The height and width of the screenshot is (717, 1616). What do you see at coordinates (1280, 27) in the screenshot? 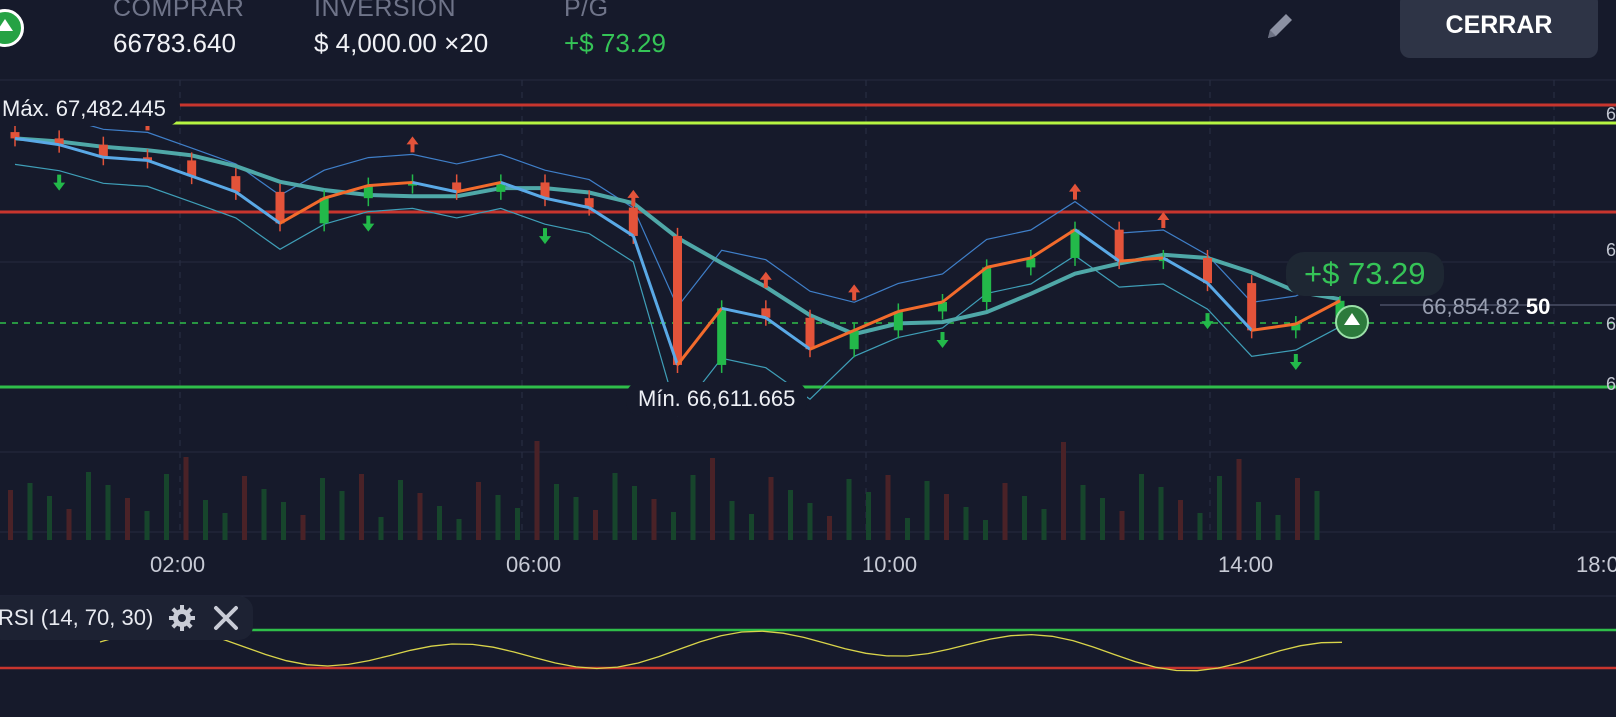
I see `pencil-icon` at bounding box center [1280, 27].